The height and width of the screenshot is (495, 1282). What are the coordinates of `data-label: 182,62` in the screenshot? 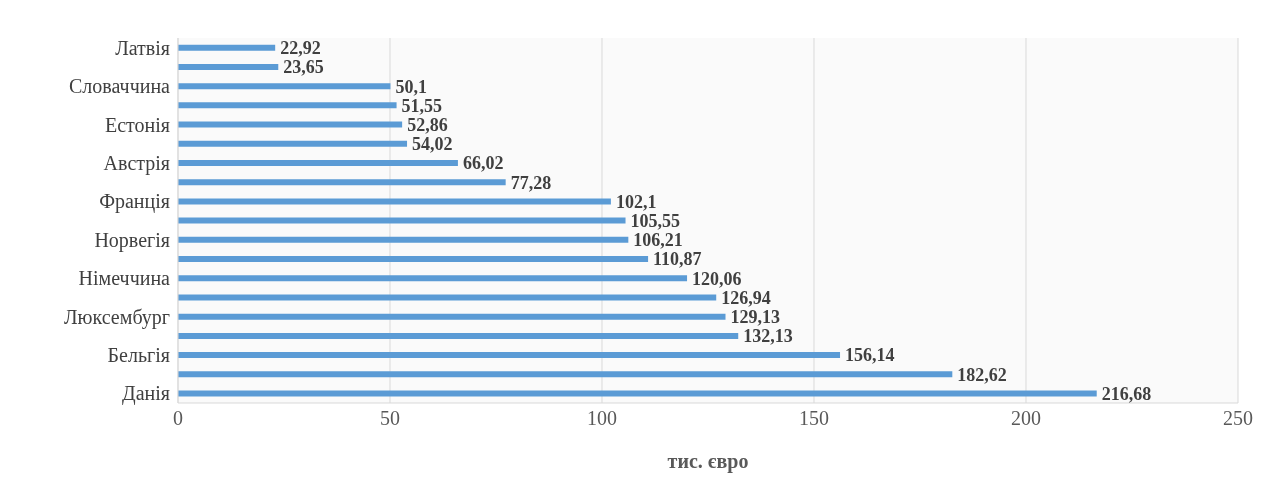 It's located at (982, 374).